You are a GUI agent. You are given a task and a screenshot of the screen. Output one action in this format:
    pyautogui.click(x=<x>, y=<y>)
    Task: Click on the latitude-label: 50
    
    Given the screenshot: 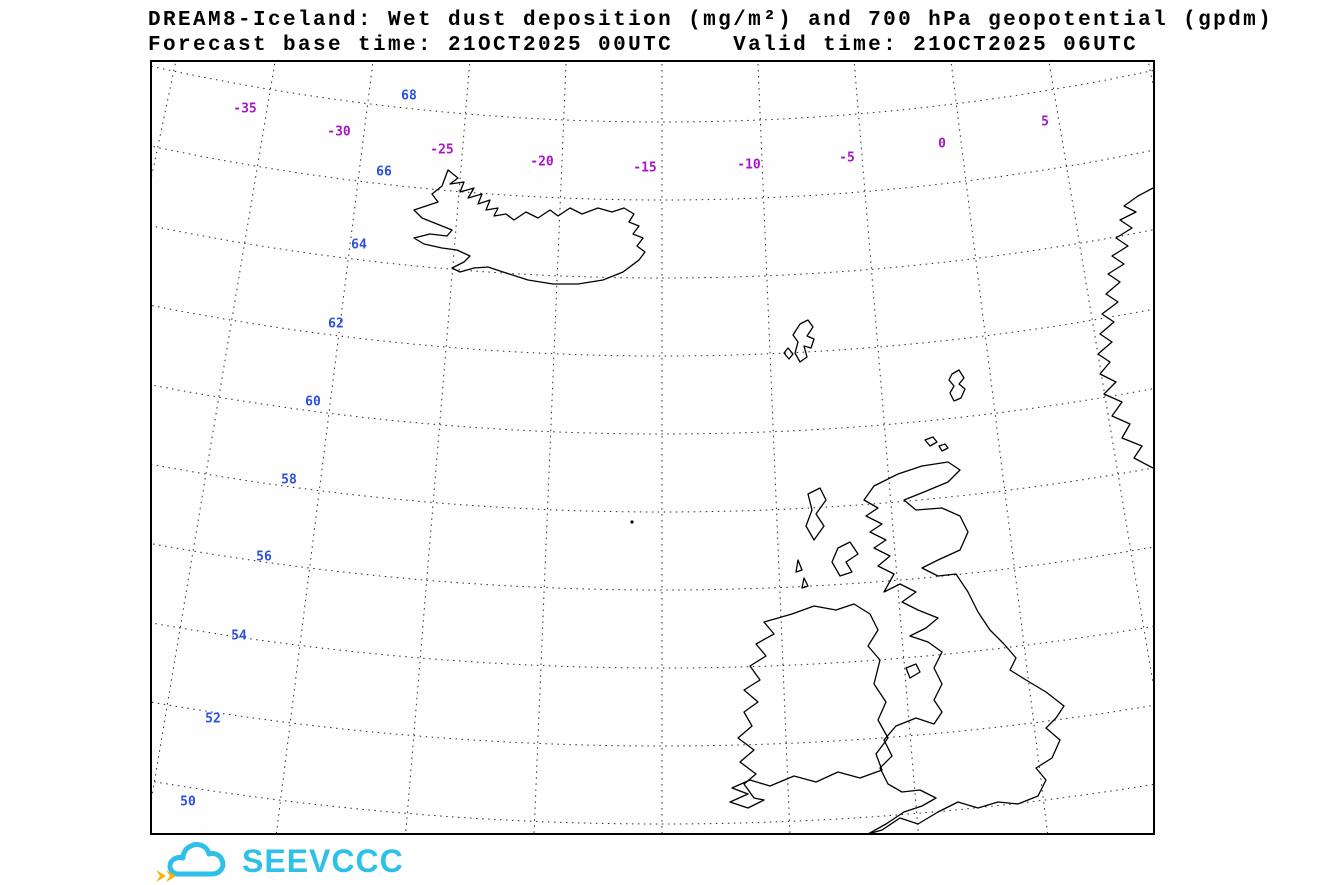 What is the action you would take?
    pyautogui.click(x=188, y=802)
    